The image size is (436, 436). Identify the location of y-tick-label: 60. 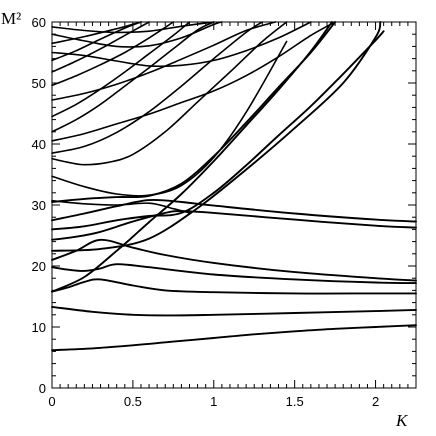
(39, 22).